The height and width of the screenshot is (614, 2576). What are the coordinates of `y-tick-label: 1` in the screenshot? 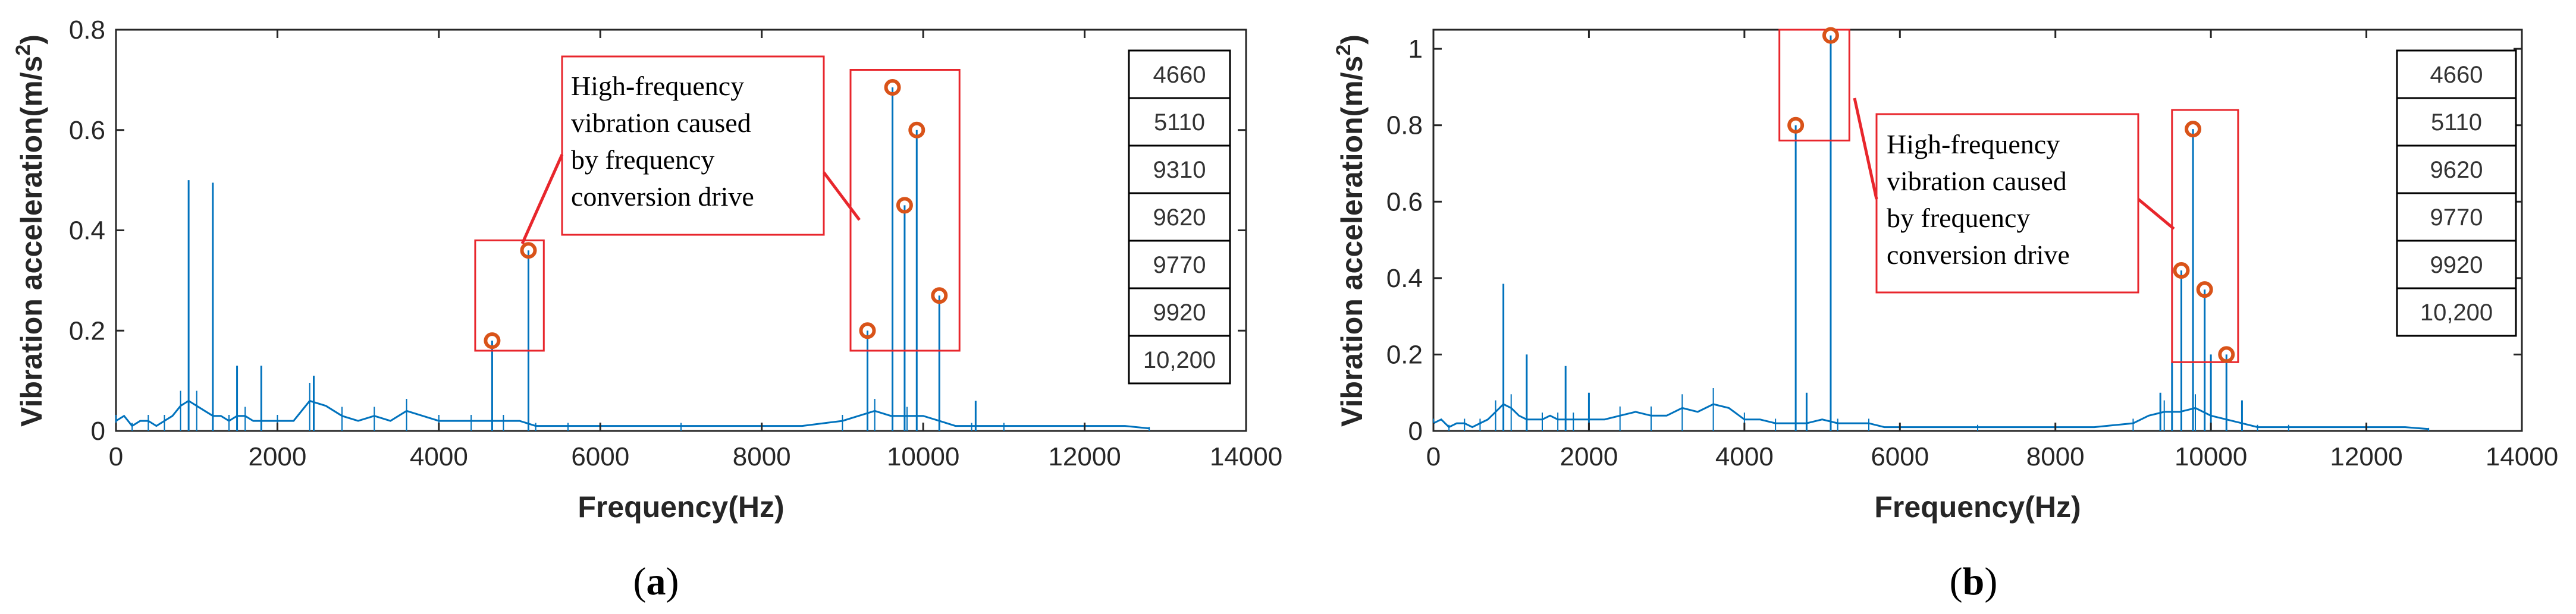 It's located at (1415, 49).